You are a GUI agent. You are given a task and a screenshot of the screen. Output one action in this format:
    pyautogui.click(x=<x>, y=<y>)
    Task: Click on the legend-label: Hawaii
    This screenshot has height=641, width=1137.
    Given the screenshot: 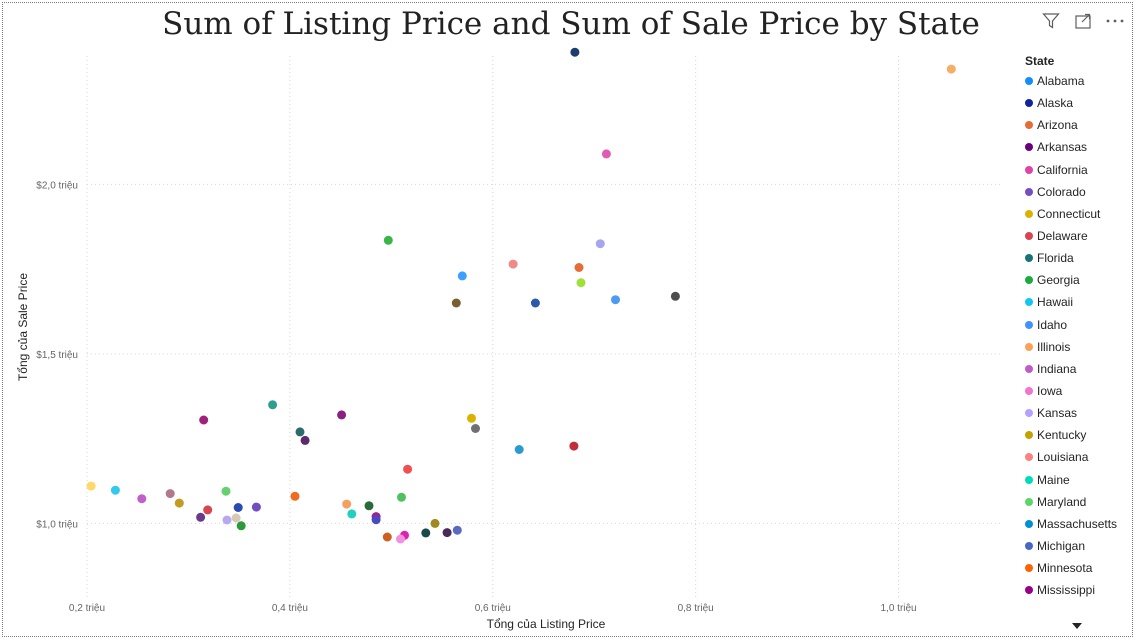 What is the action you would take?
    pyautogui.click(x=1055, y=302)
    